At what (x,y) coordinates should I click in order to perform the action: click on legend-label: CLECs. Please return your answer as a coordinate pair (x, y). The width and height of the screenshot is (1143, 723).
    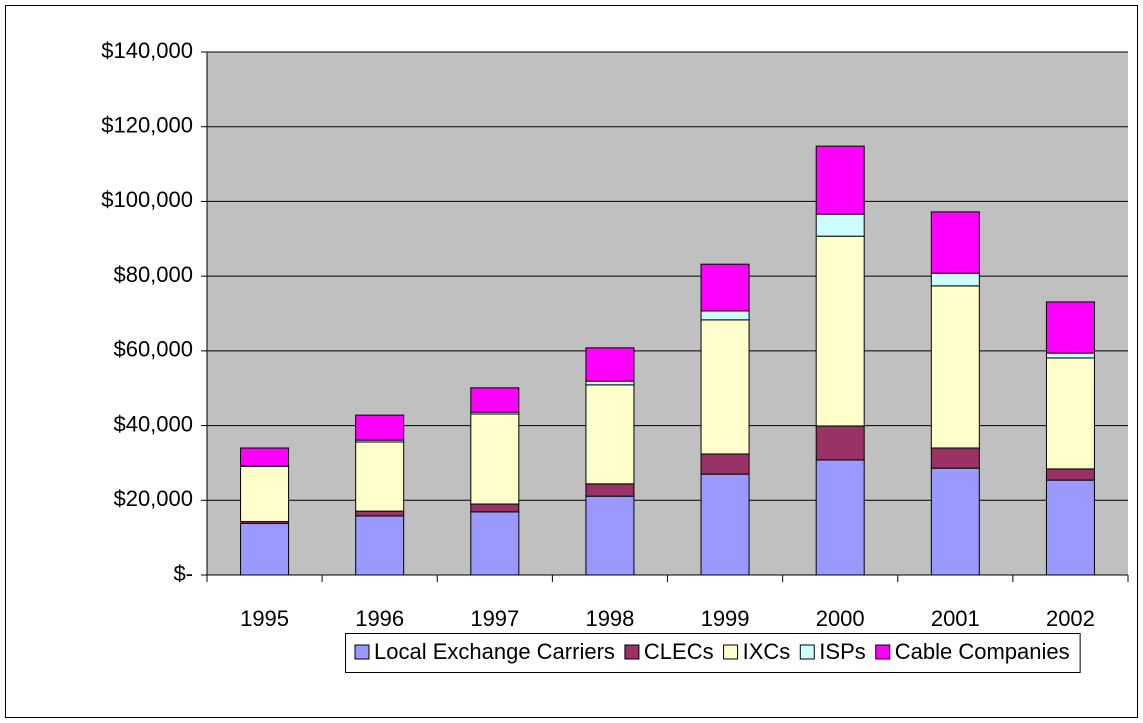
    Looking at the image, I should click on (679, 651).